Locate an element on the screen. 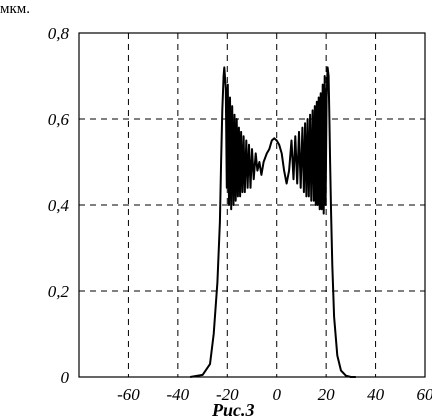 The image size is (432, 420). x-tick-label: -40 is located at coordinates (178, 394).